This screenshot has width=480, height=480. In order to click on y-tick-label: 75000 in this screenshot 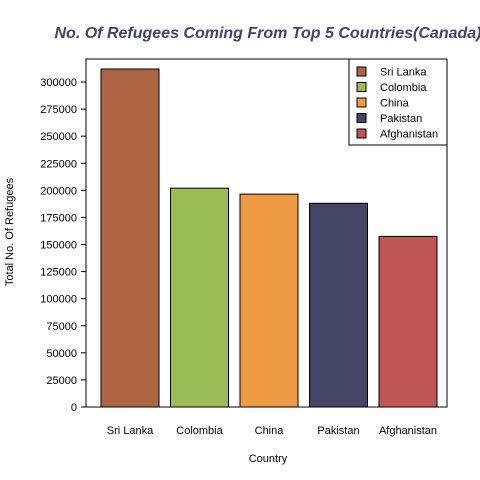, I will do `click(61, 327)`.